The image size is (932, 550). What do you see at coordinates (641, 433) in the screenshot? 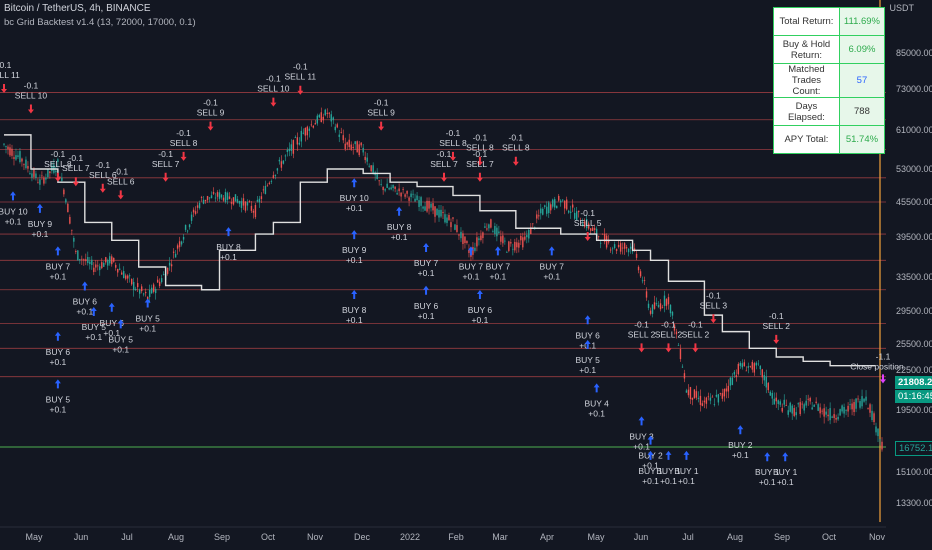
I see `buy-signal: BUY 3+0.1` at bounding box center [641, 433].